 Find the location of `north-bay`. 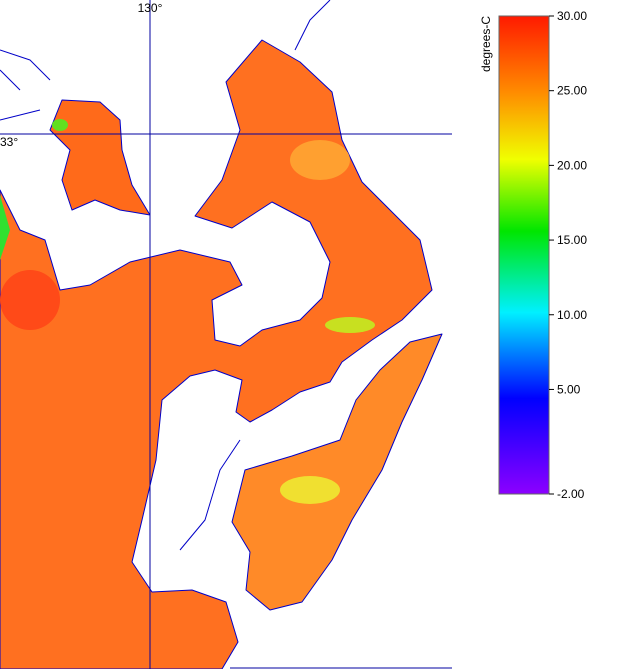

north-bay is located at coordinates (100, 157).